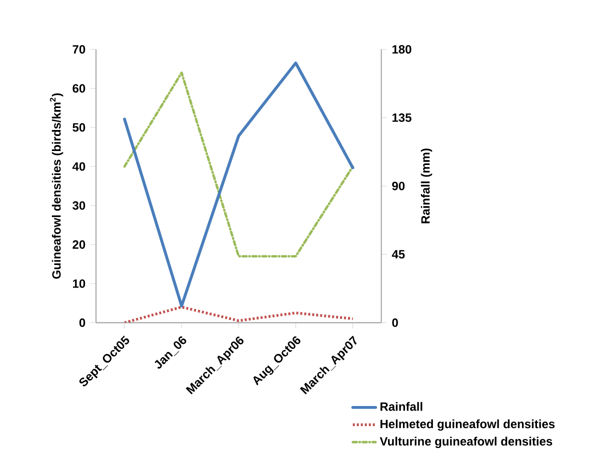 This screenshot has height=467, width=596. I want to click on y-tick-label: 30, so click(79, 205).